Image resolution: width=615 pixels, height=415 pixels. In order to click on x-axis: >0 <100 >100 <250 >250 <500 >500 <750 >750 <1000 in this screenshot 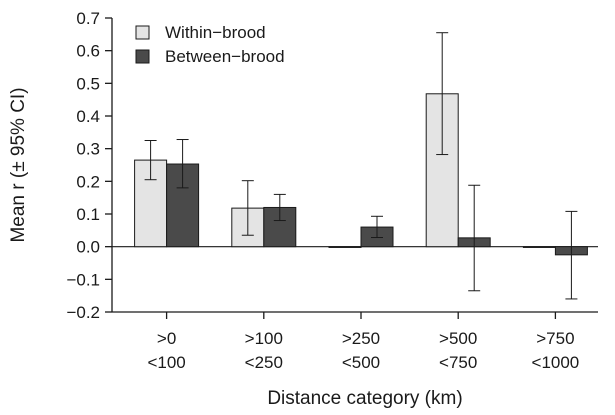, I will do `click(355, 341)`.